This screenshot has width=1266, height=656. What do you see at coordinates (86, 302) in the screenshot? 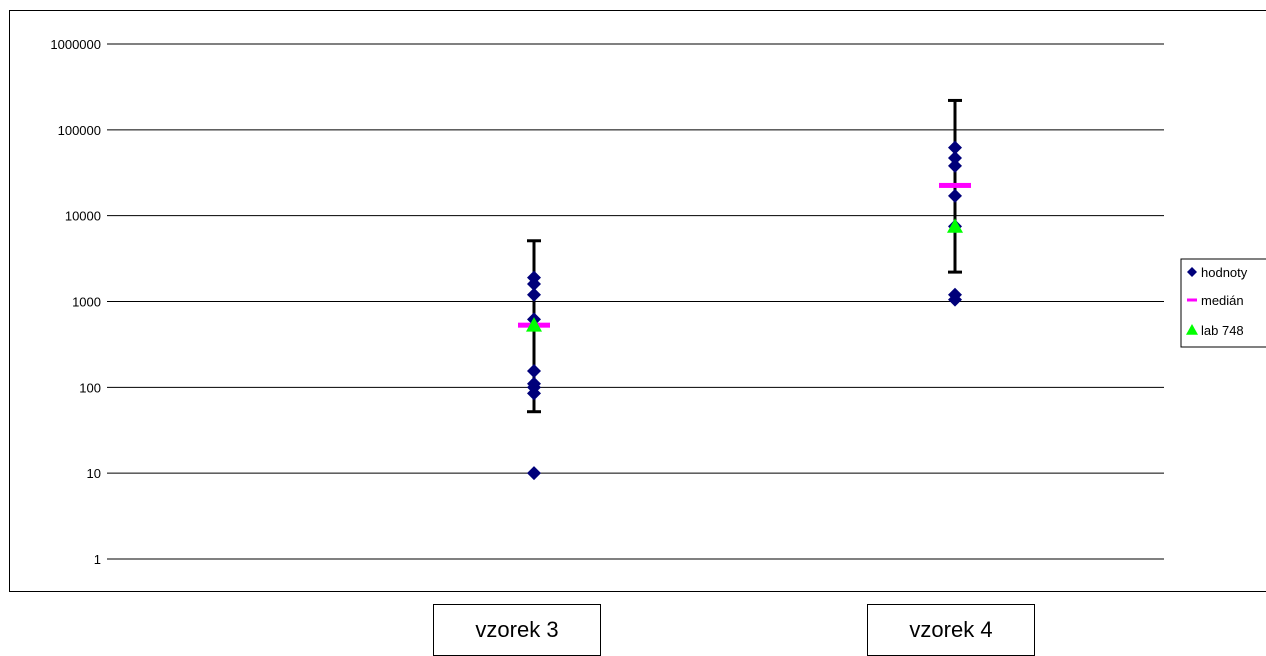
I see `y-tick-label: 1000` at bounding box center [86, 302].